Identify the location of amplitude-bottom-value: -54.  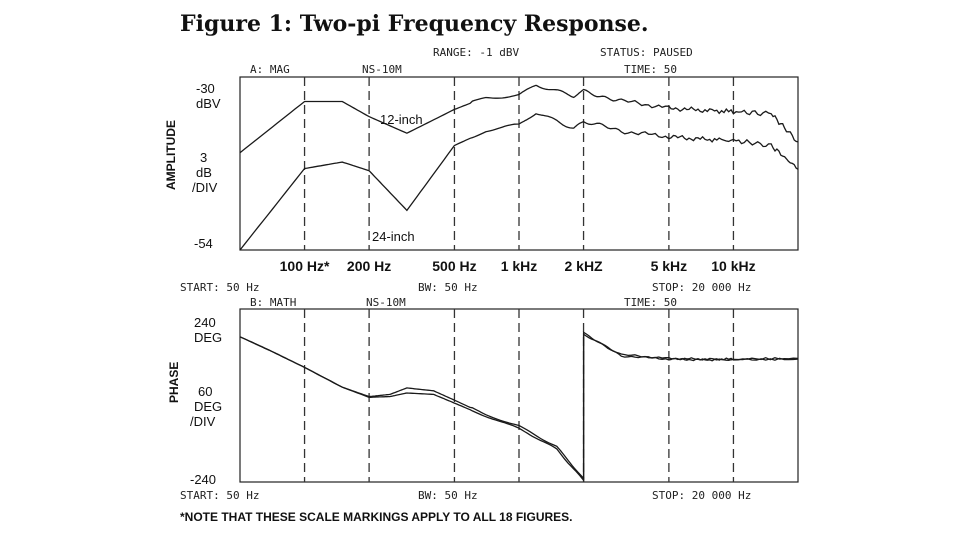
(203, 243).